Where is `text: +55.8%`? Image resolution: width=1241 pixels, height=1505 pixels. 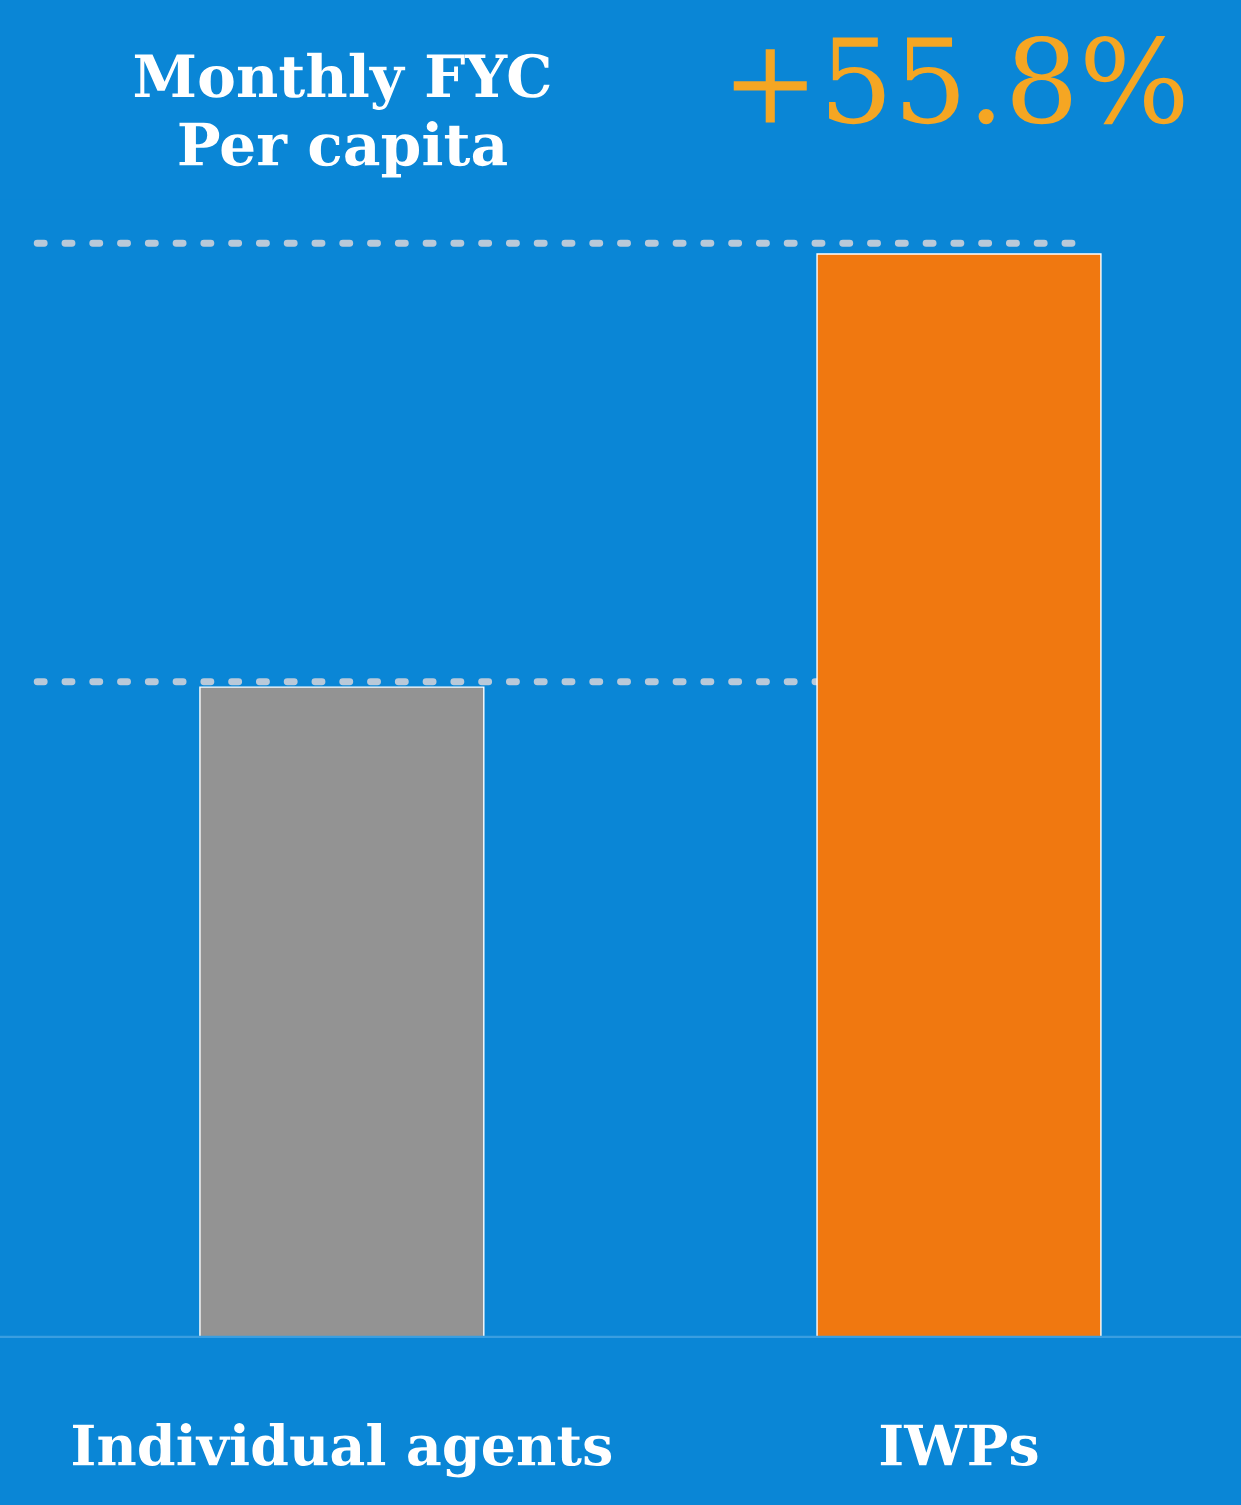 text: +55.8% is located at coordinates (958, 80).